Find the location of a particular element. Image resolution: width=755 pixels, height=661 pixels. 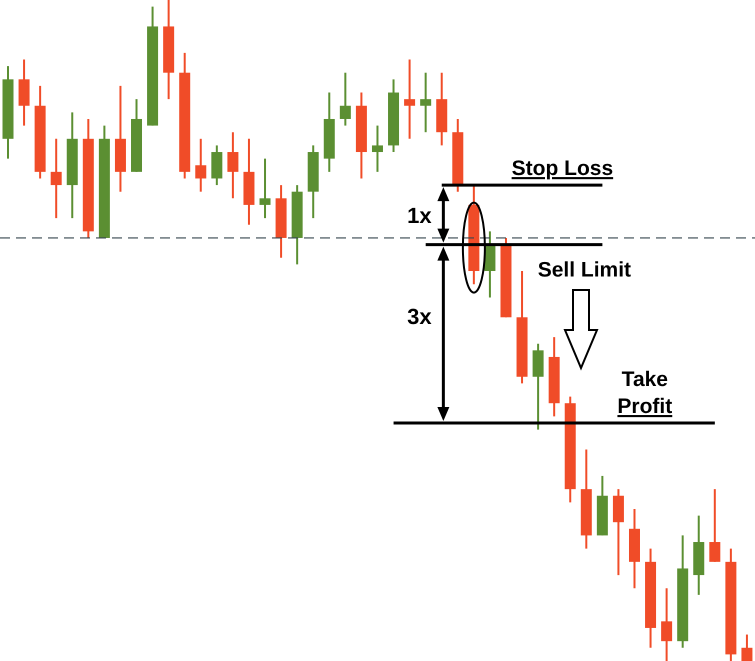

annotation: 3x is located at coordinates (419, 316).